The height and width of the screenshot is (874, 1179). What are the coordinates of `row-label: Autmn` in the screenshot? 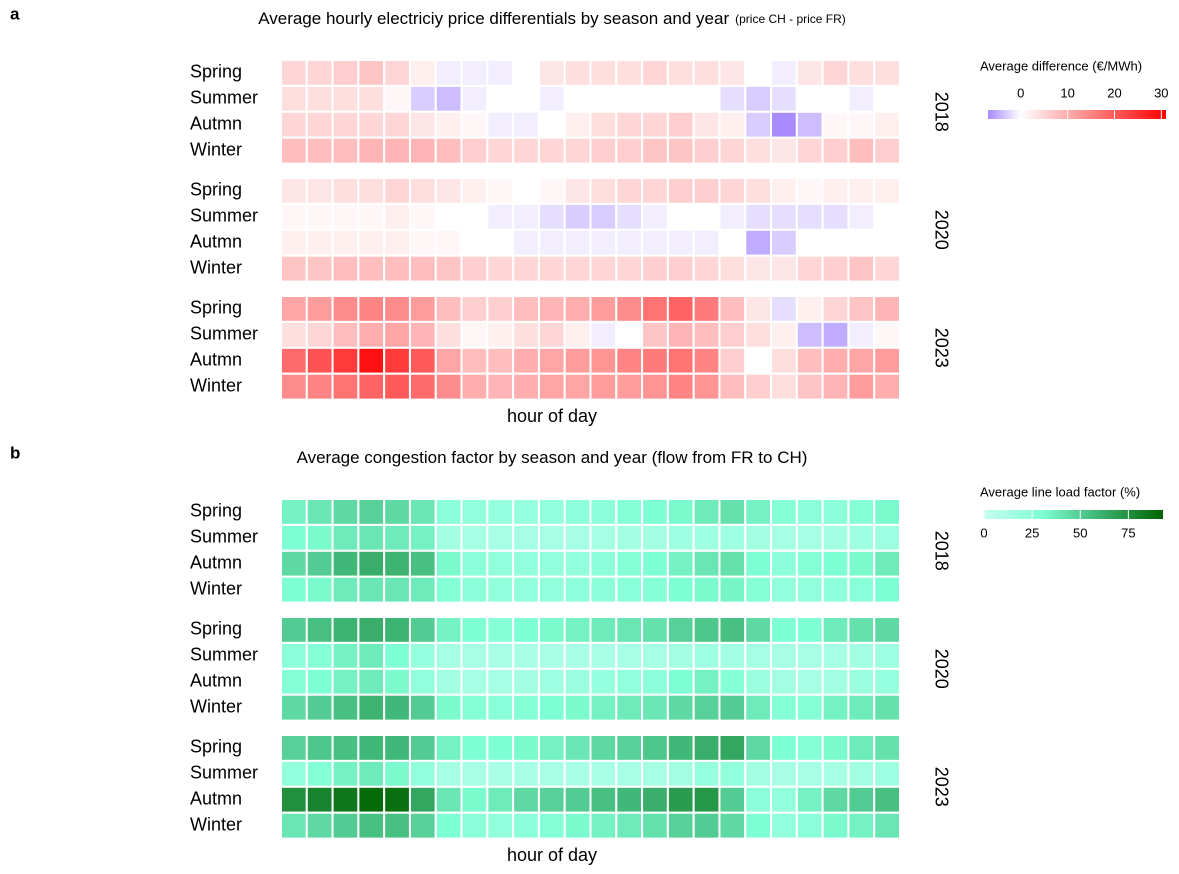 It's located at (216, 681).